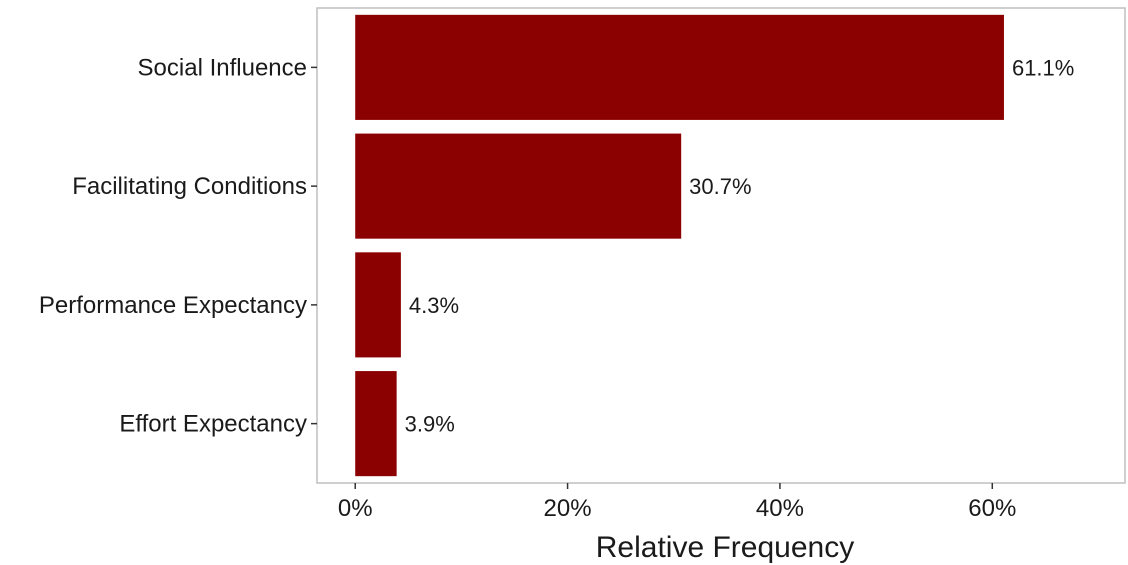 The width and height of the screenshot is (1128, 565). I want to click on data-label-0: 61.1%, so click(1043, 67).